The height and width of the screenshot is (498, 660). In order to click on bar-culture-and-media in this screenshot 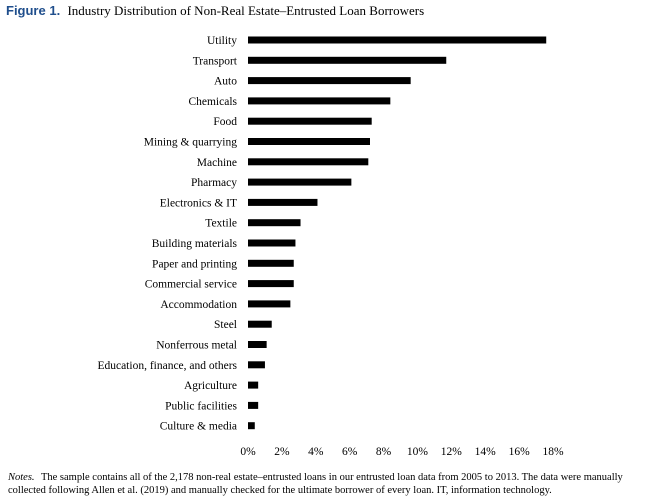, I will do `click(251, 426)`.